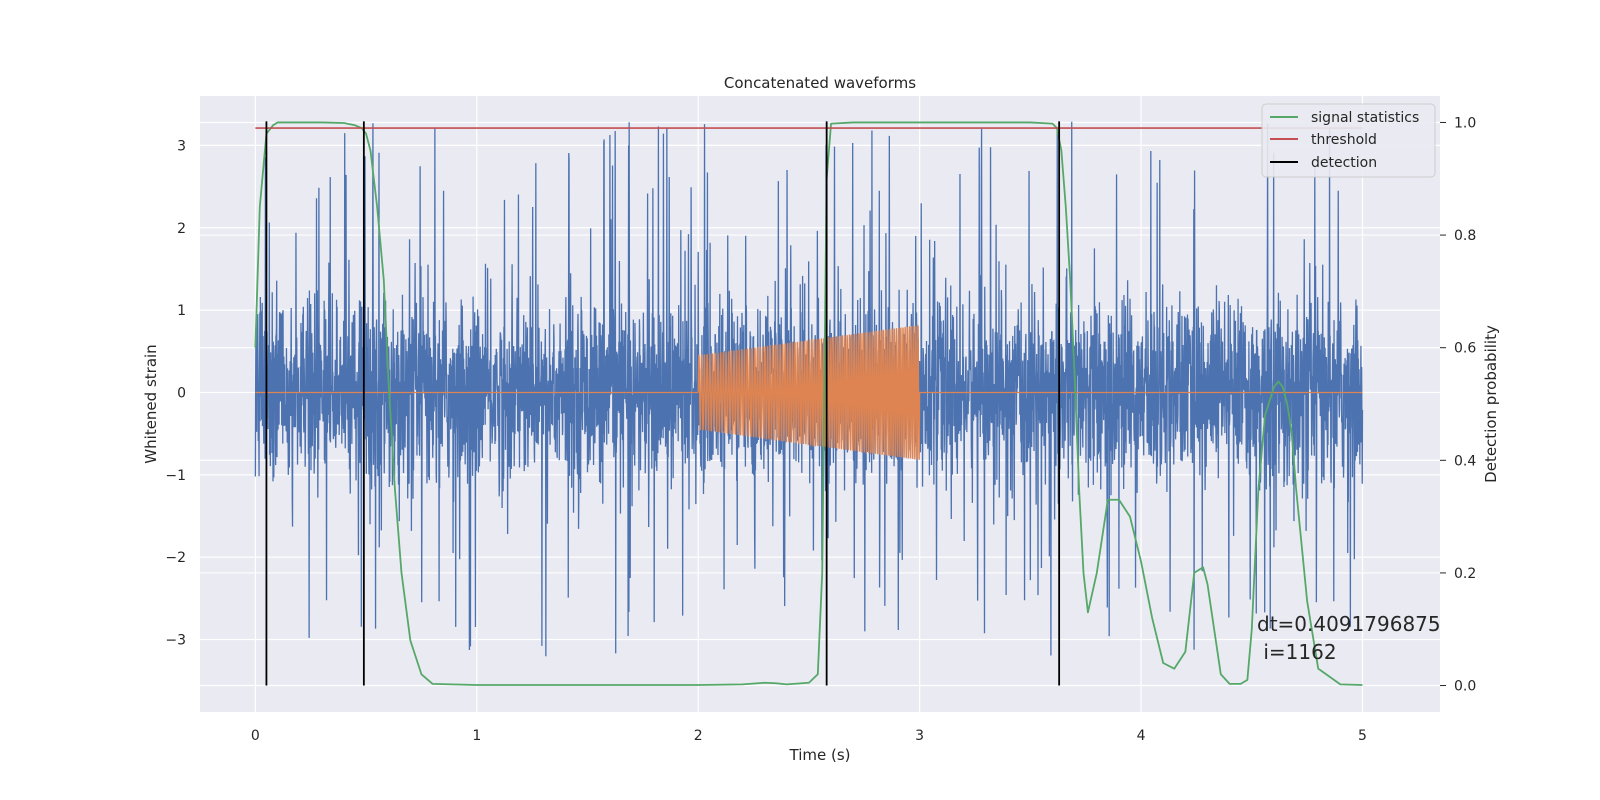 The height and width of the screenshot is (800, 1600). I want to click on y-tick-label-right: 1.0, so click(1465, 123).